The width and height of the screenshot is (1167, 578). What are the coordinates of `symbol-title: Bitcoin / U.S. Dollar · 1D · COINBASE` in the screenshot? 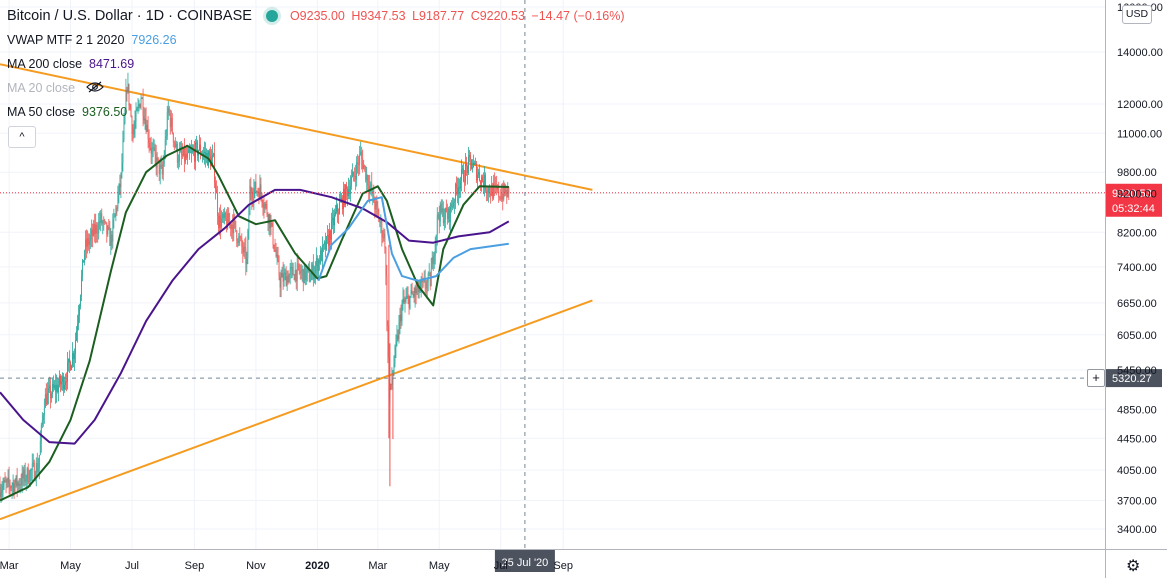 It's located at (129, 16).